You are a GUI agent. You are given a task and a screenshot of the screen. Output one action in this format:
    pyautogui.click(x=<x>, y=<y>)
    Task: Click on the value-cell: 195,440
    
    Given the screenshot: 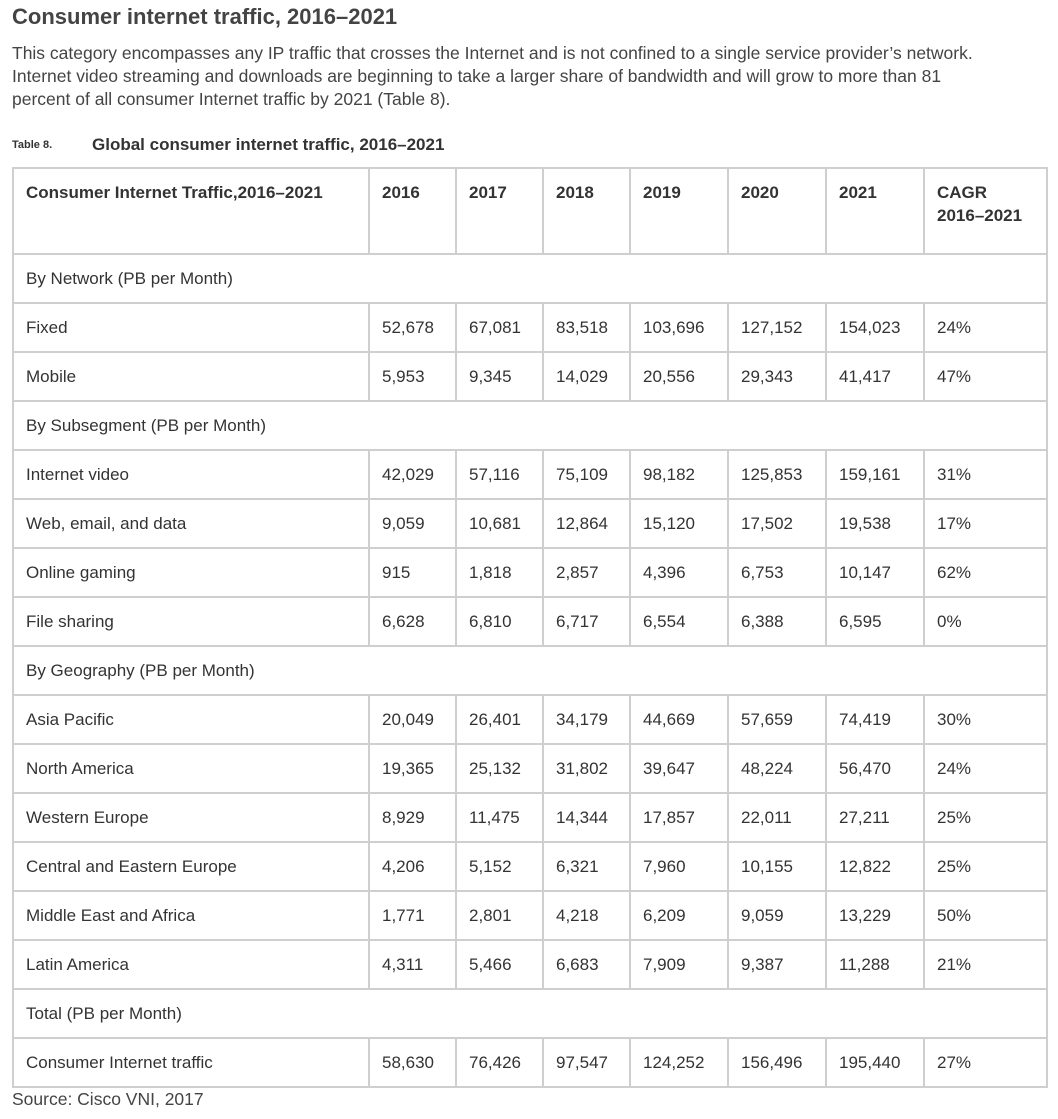 What is the action you would take?
    pyautogui.click(x=875, y=1062)
    